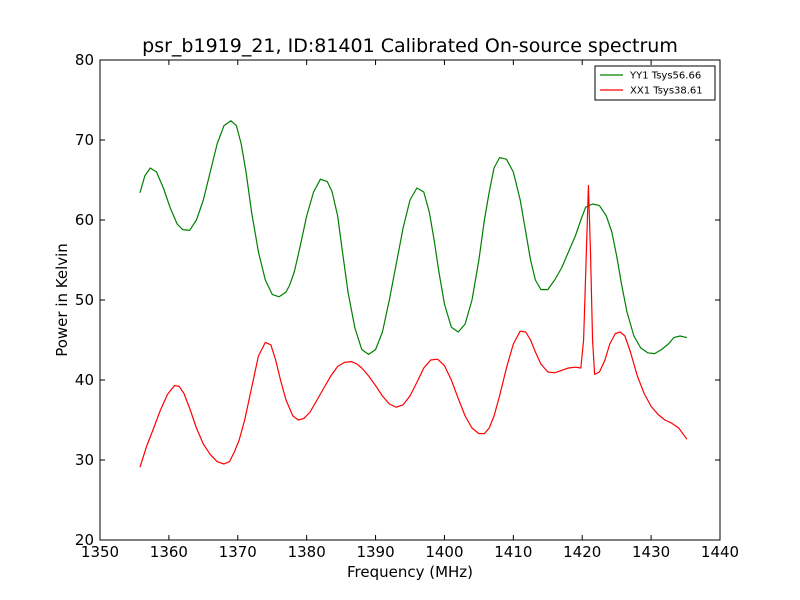 This screenshot has height=600, width=800. What do you see at coordinates (444, 552) in the screenshot?
I see `x-tick-label: 1400` at bounding box center [444, 552].